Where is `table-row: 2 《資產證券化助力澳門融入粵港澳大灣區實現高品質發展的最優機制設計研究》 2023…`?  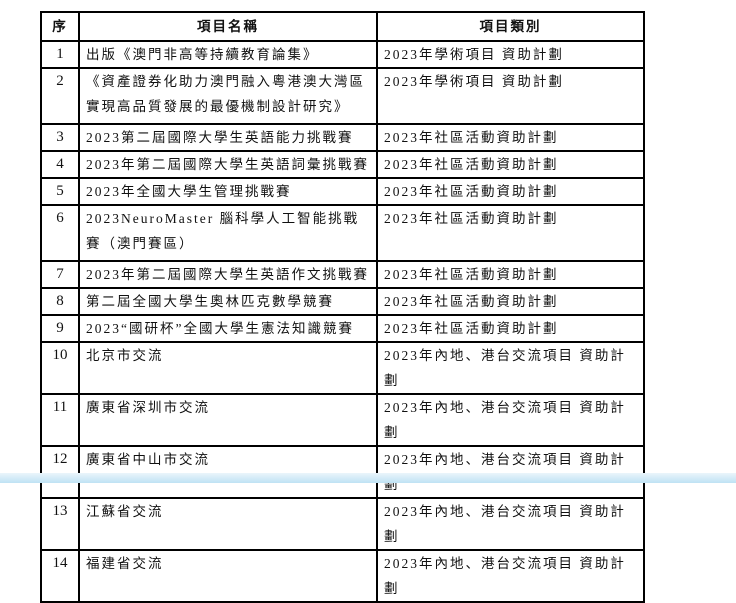
table-row: 2 《資產證券化助力澳門融入粵港澳大灣區實現高品質發展的最優機制設計研究》 2023… is located at coordinates (342, 96).